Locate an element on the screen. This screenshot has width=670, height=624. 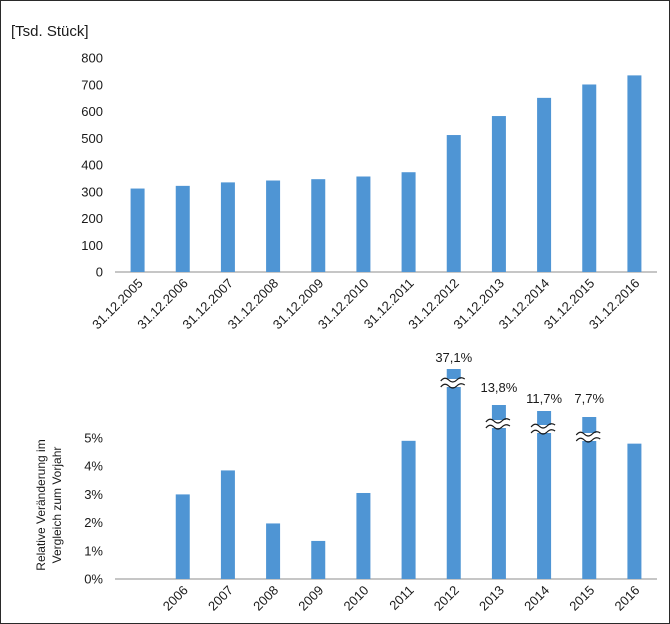
bottom-x-tick-label: 2007 is located at coordinates (220, 598).